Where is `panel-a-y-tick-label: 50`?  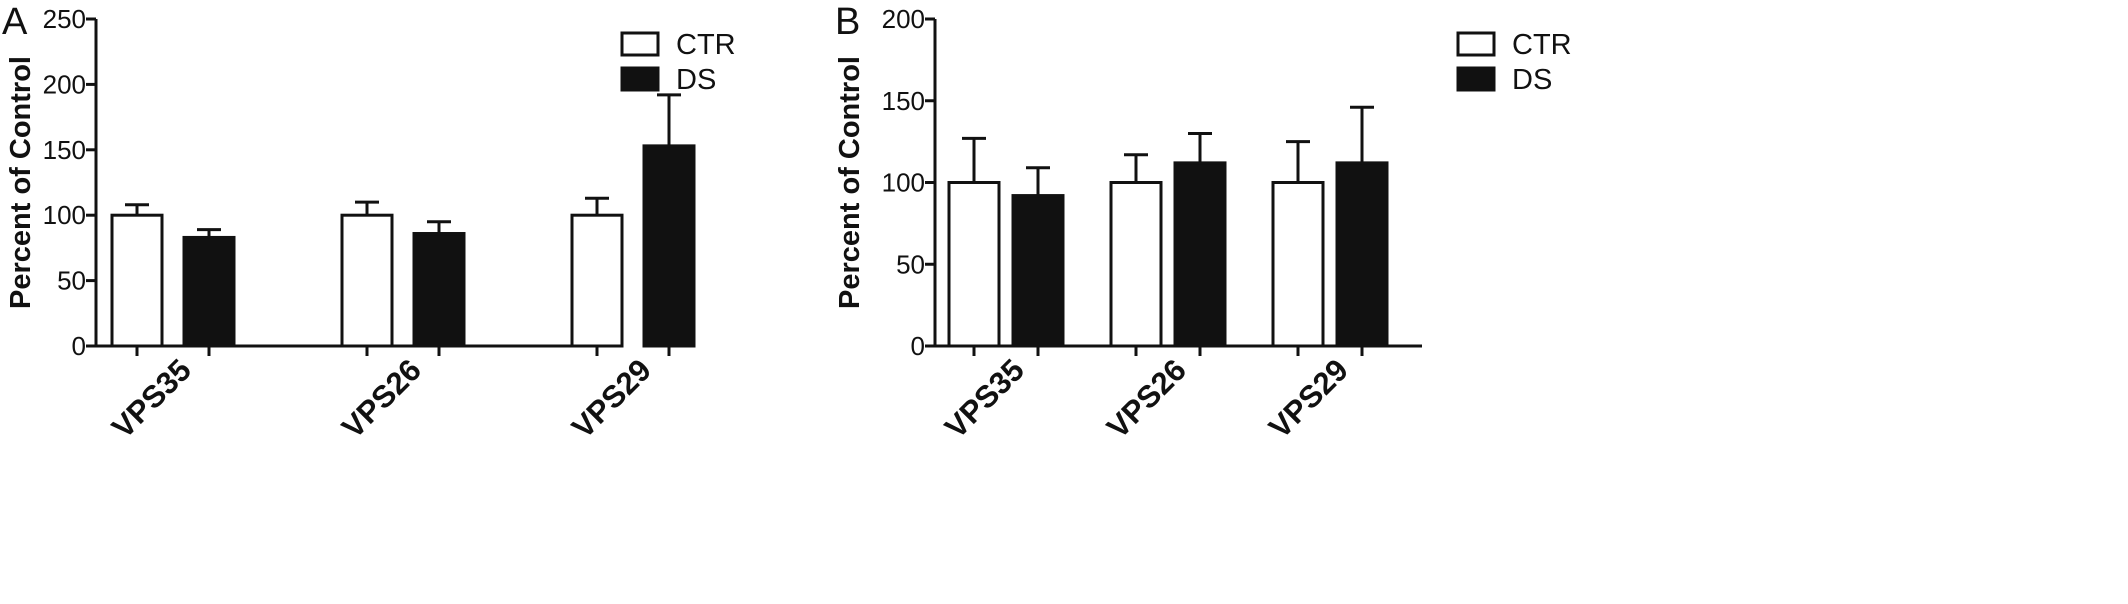 panel-a-y-tick-label: 50 is located at coordinates (71, 281).